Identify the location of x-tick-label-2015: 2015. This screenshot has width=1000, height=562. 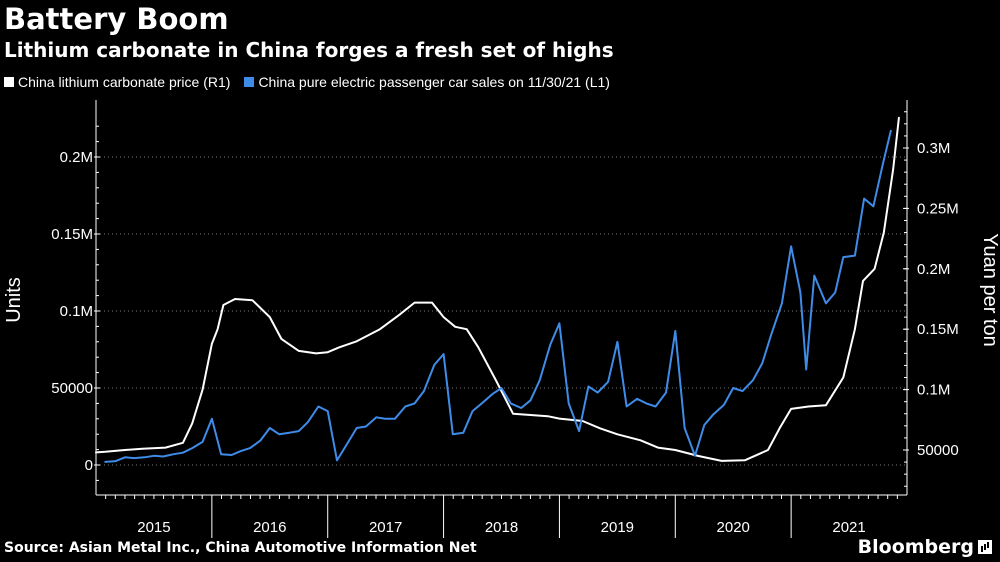
(153, 527).